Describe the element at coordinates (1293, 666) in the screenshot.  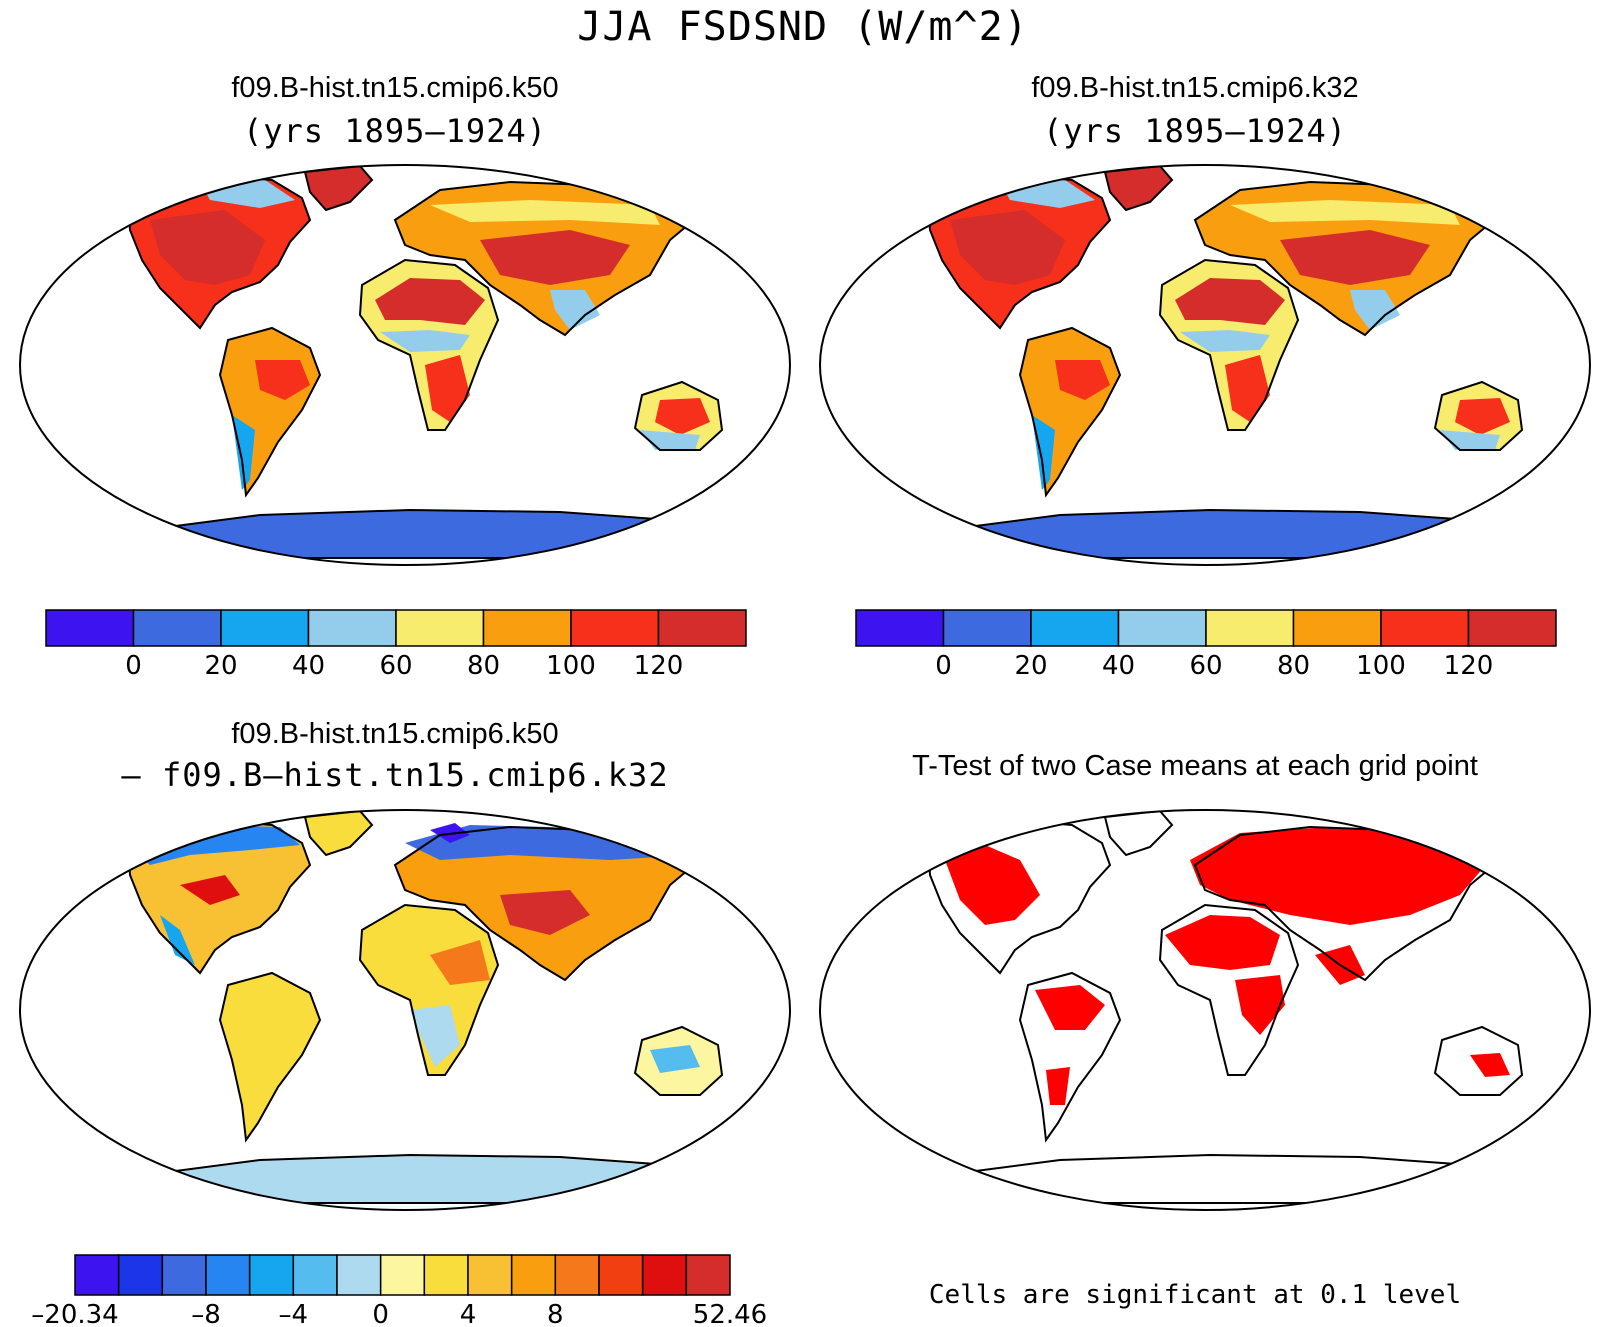
I see `colorbar-tick-label: 80` at that location.